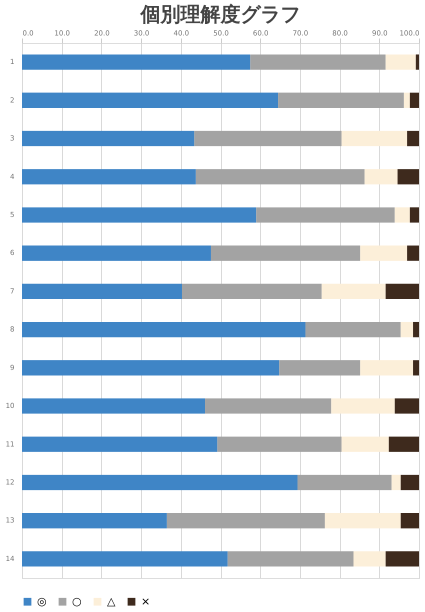  I want to click on legend-label: ○, so click(77, 601).